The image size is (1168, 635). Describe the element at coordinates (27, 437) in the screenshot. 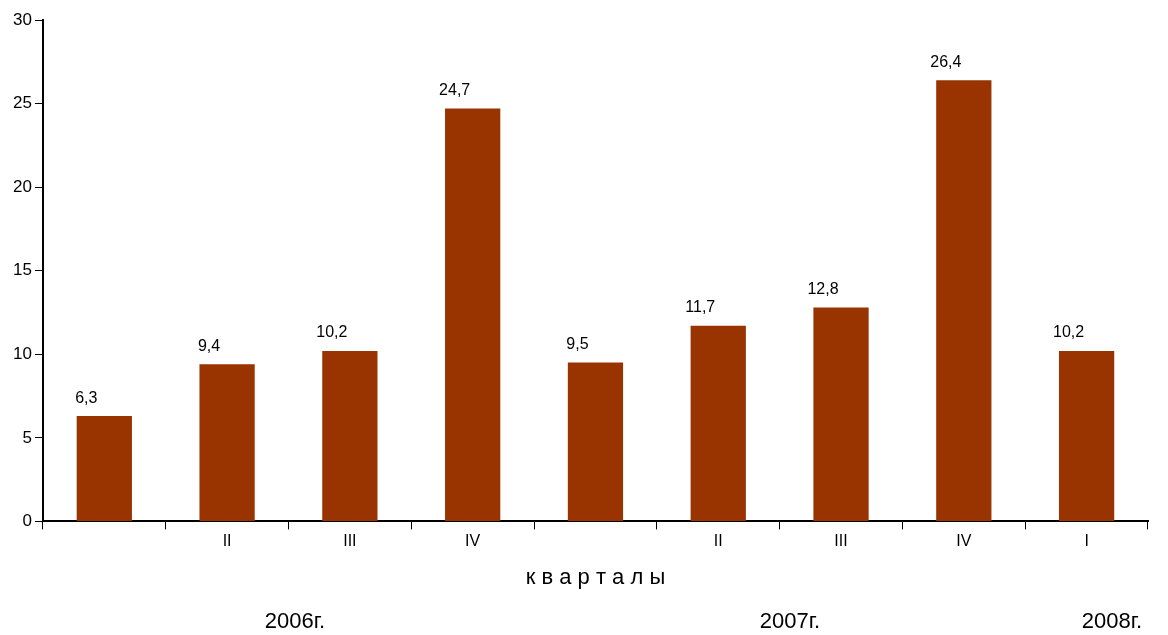

I see `y-tick-label: 5` at that location.